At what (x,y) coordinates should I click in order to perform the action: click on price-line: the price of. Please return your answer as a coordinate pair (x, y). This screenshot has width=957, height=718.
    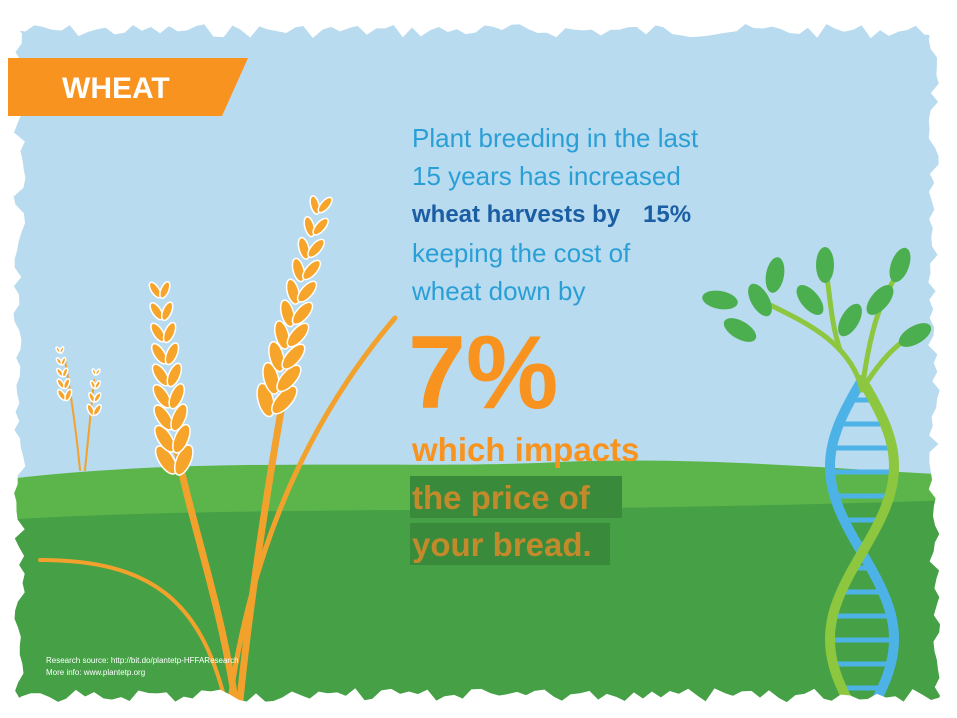
    Looking at the image, I should click on (501, 497).